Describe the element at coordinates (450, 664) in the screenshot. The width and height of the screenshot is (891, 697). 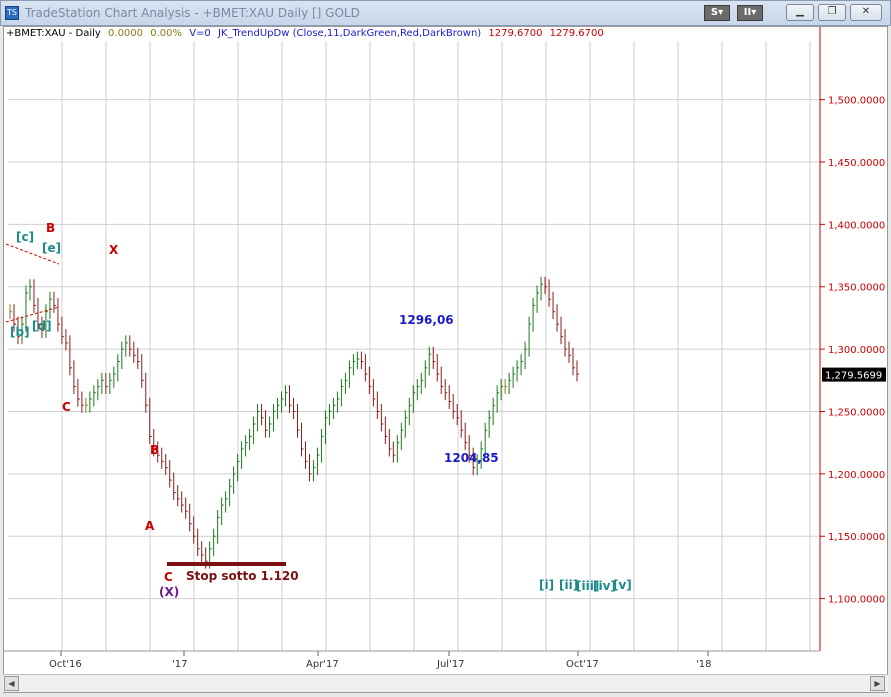
I see `x-tick-label: Jul'17` at that location.